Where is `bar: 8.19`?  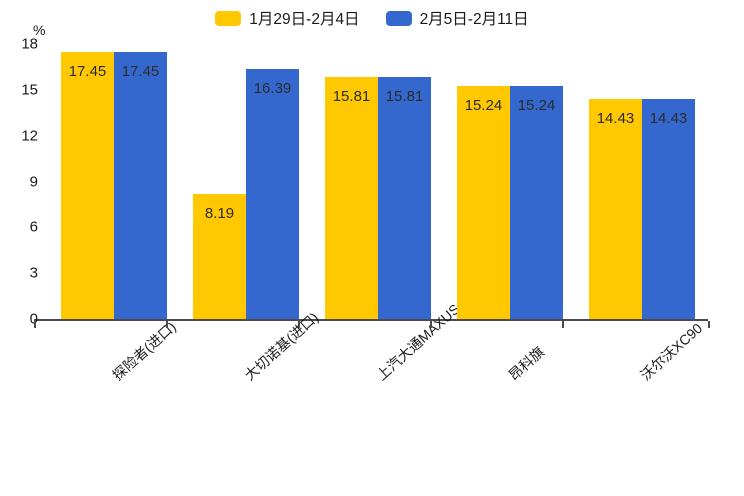 bar: 8.19 is located at coordinates (219, 181).